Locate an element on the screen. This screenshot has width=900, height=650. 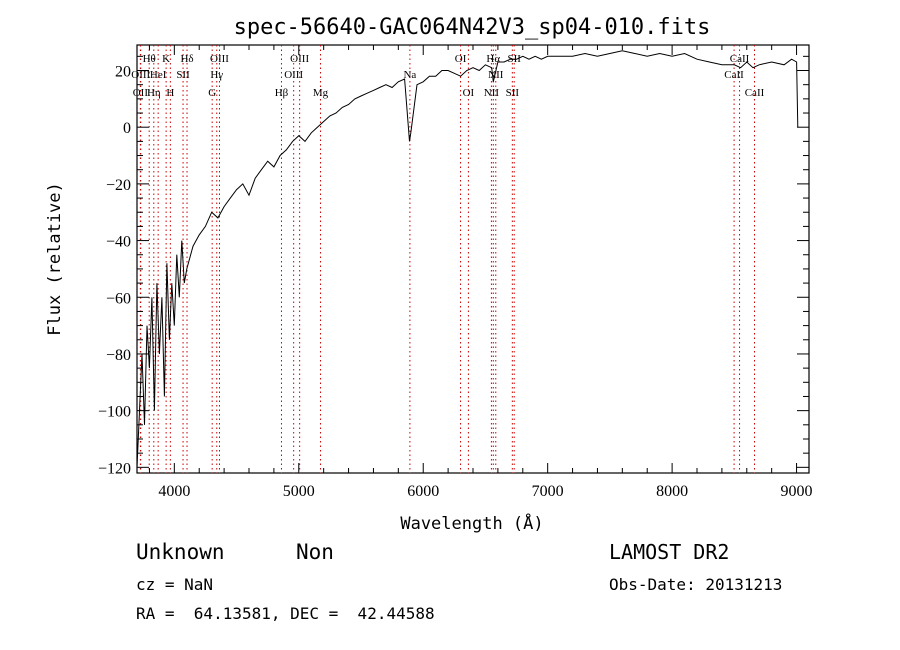
coordinates: RA = 64.13581, DEC = 42.44588 is located at coordinates (285, 613).